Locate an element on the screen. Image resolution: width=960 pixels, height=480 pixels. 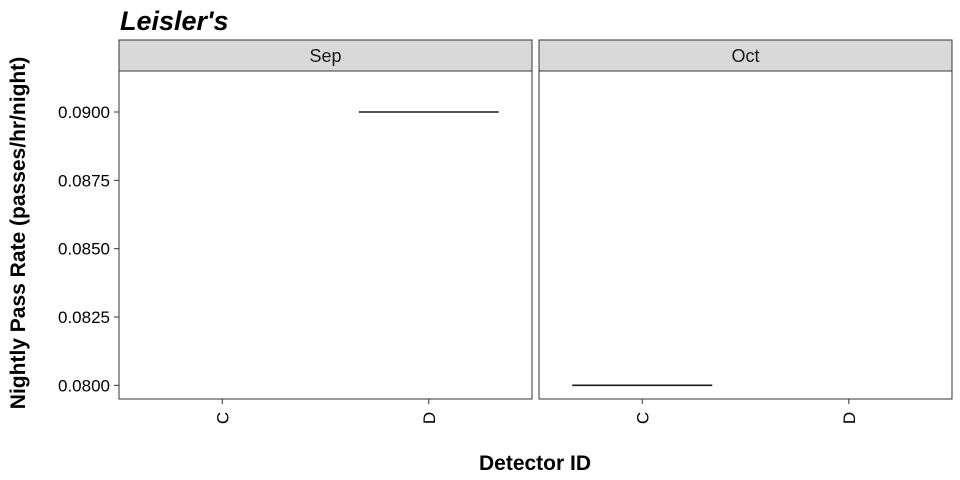
y-tick-label: 0.0825 is located at coordinates (84, 317).